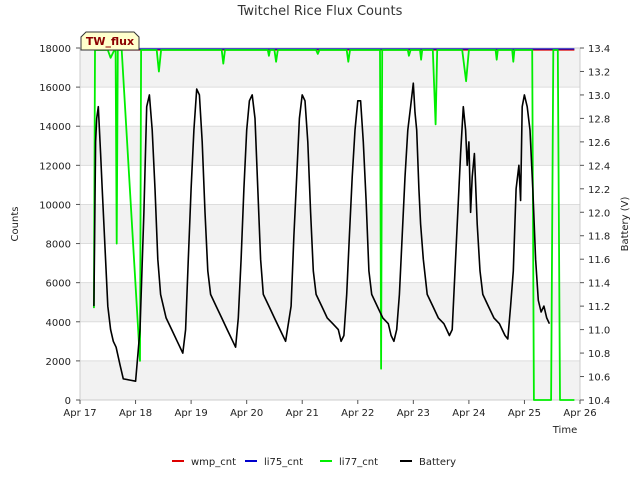 Image resolution: width=640 pixels, height=480 pixels. What do you see at coordinates (413, 413) in the screenshot?
I see `x-tick-label: Apr 23` at bounding box center [413, 413].